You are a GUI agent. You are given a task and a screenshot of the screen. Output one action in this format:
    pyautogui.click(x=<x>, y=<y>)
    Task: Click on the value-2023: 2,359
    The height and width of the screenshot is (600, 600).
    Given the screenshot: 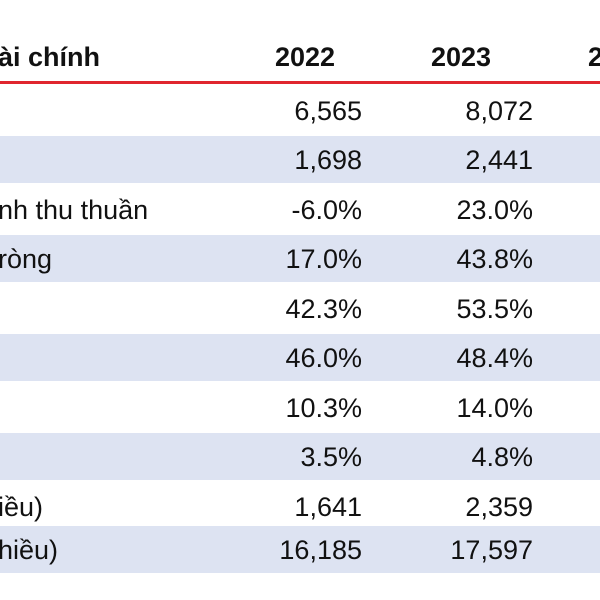 What is the action you would take?
    pyautogui.click(x=499, y=507)
    